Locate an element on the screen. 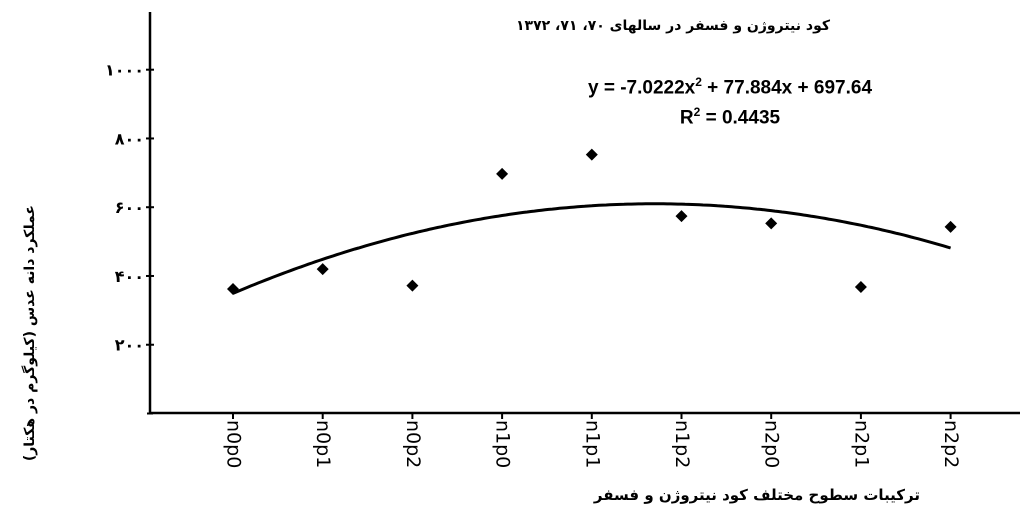 This screenshot has width=1033, height=513. y-tick-label: ۱۰۰۰ is located at coordinates (124, 70).